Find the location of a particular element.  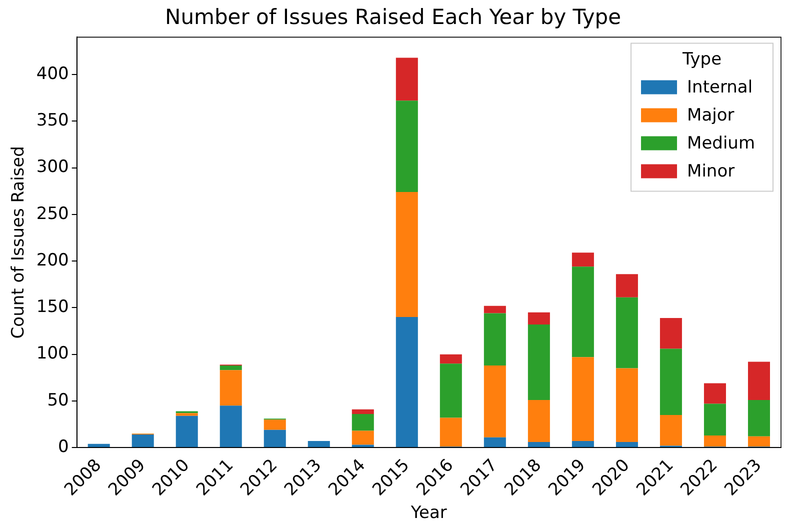

y-tick-label: 350 is located at coordinates (52, 120).